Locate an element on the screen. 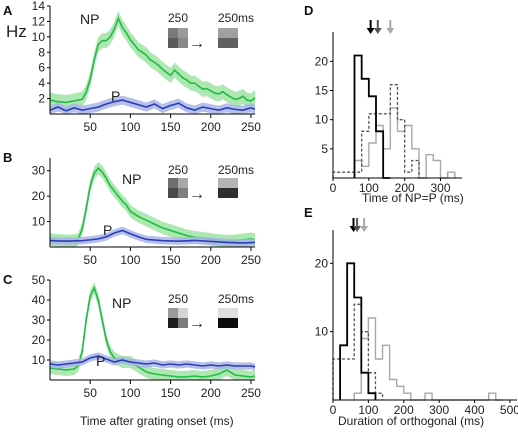 This screenshot has width=518, height=434. x-tick-label: 500 is located at coordinates (509, 410).